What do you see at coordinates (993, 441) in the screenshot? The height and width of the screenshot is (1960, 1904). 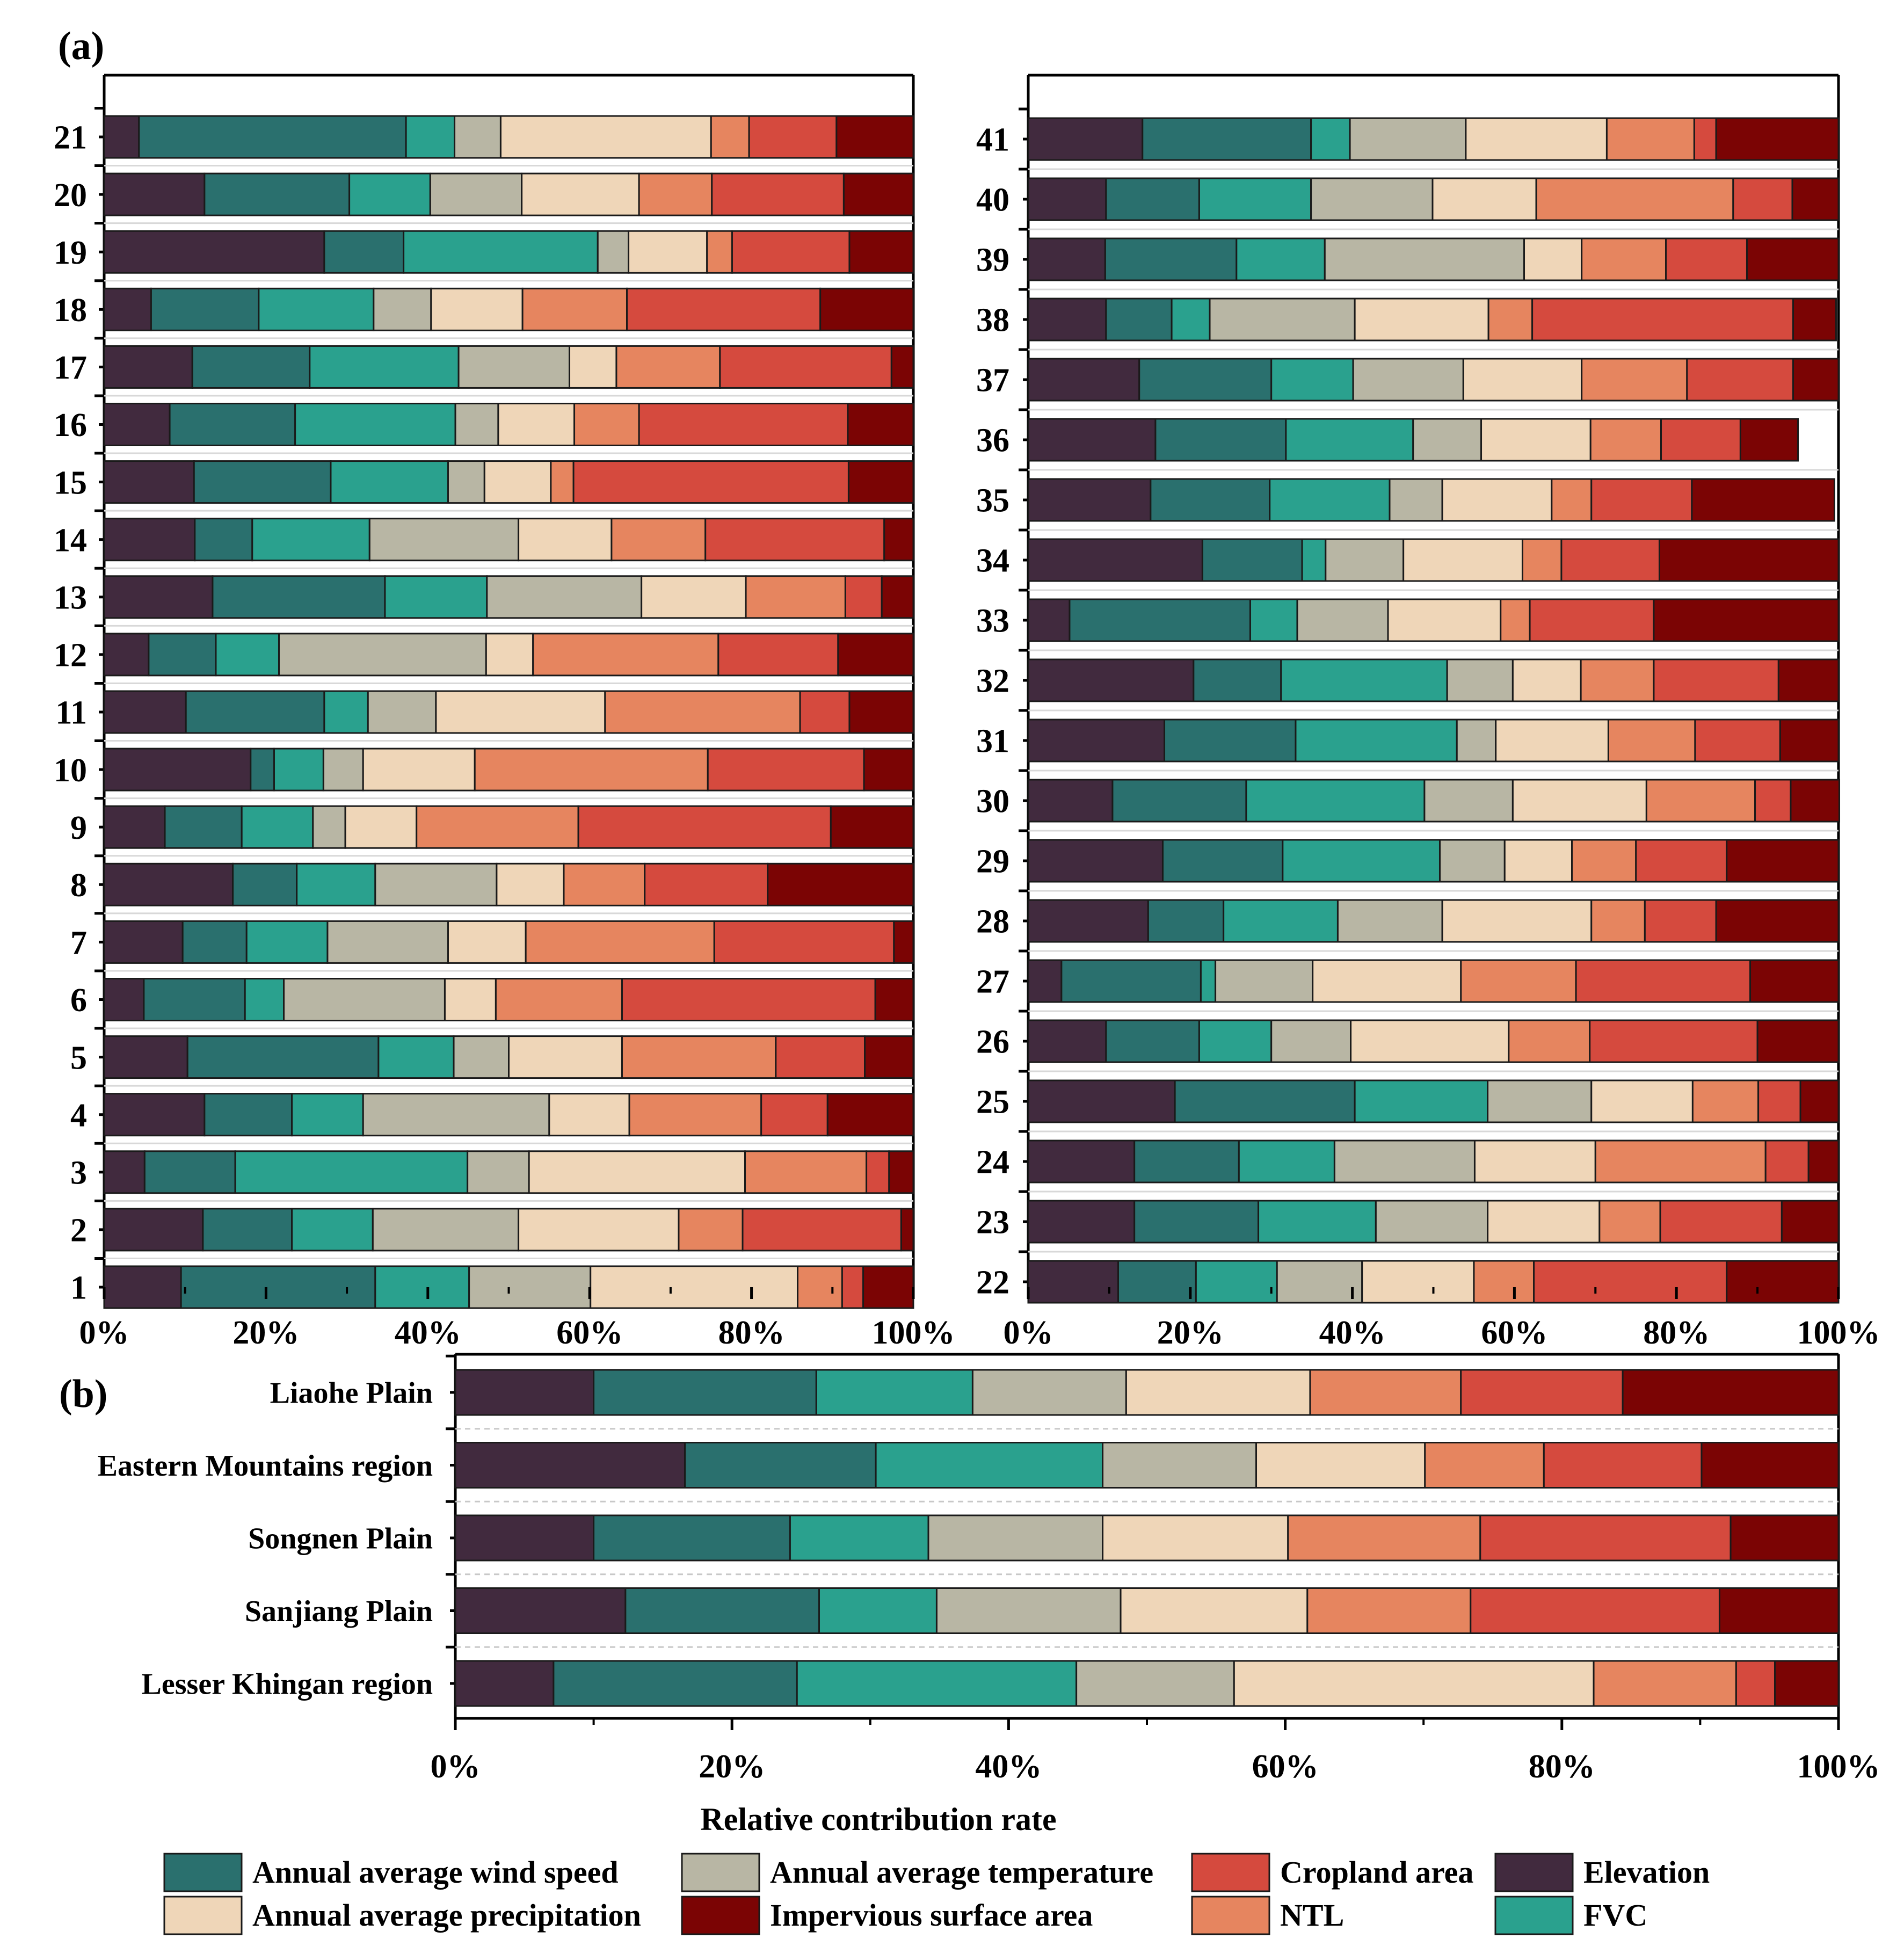 I see `category-label: 36` at bounding box center [993, 441].